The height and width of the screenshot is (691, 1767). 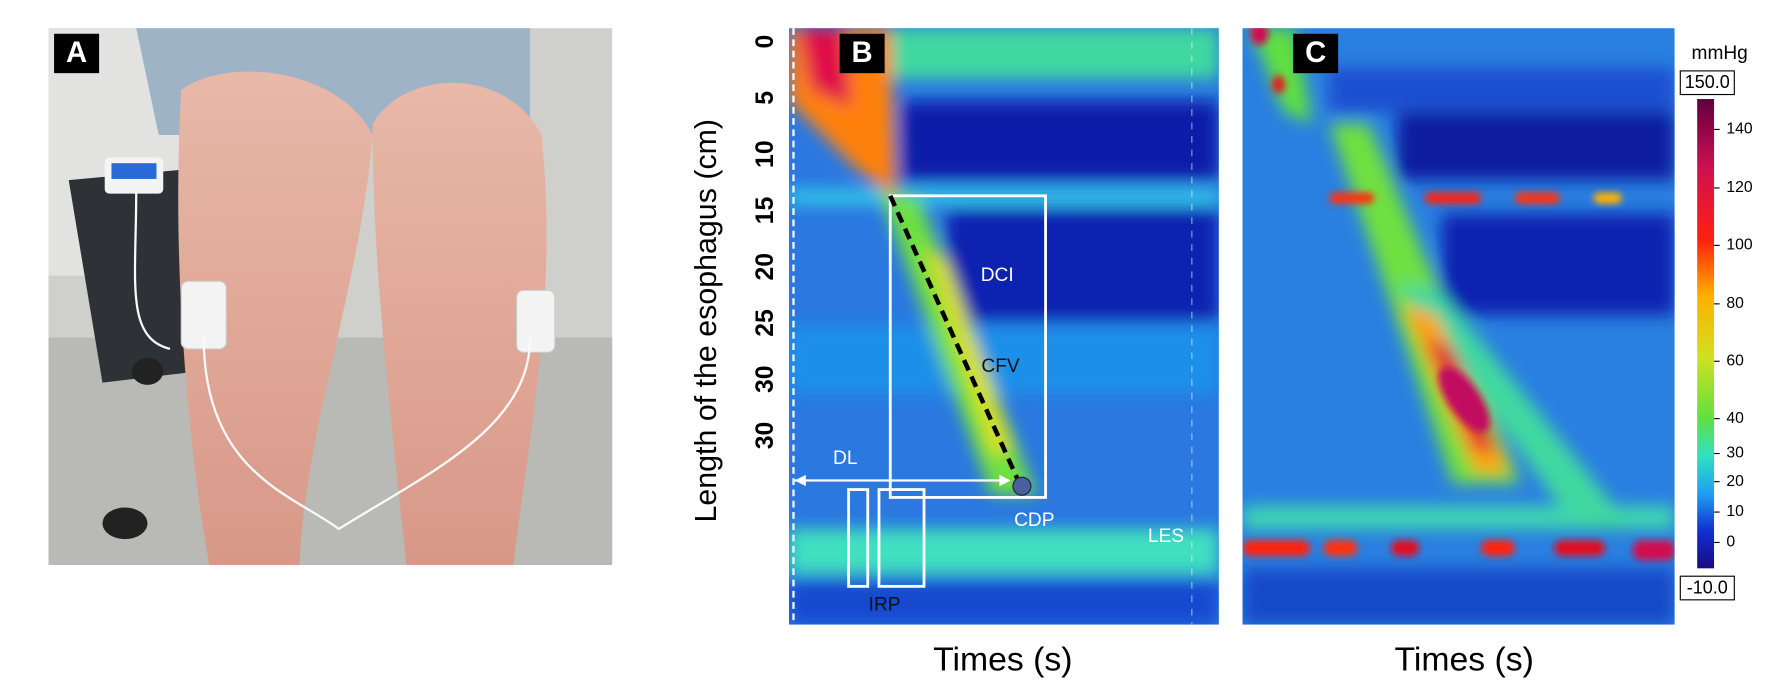 I want to click on colorbar-tick-label: 140, so click(x=1739, y=129).